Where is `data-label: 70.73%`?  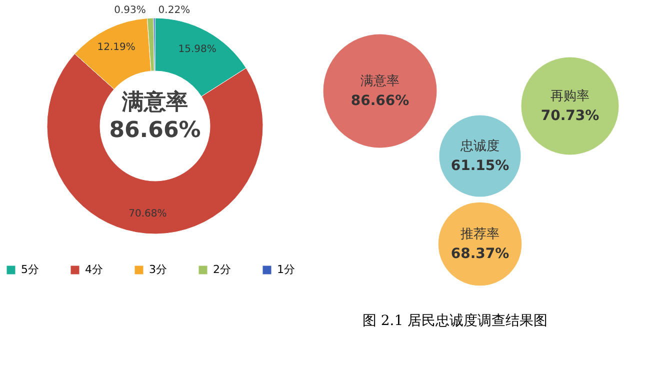
data-label: 70.73% is located at coordinates (570, 116).